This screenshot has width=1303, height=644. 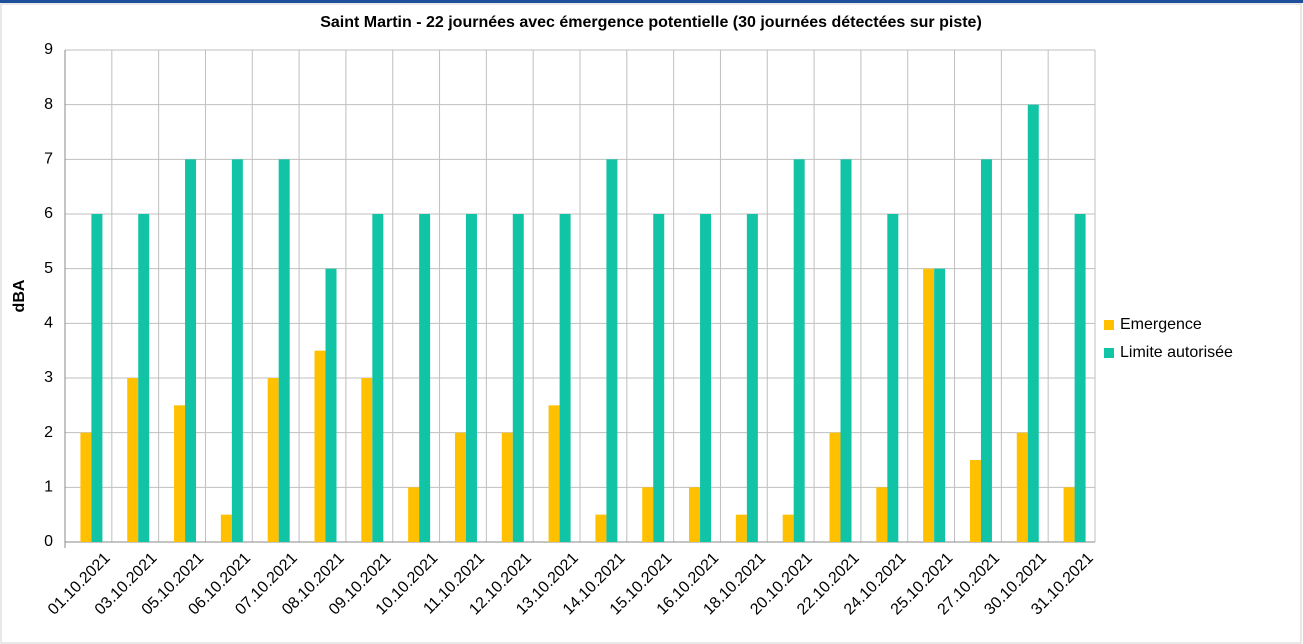 What do you see at coordinates (48, 541) in the screenshot?
I see `y-tick-label: 0` at bounding box center [48, 541].